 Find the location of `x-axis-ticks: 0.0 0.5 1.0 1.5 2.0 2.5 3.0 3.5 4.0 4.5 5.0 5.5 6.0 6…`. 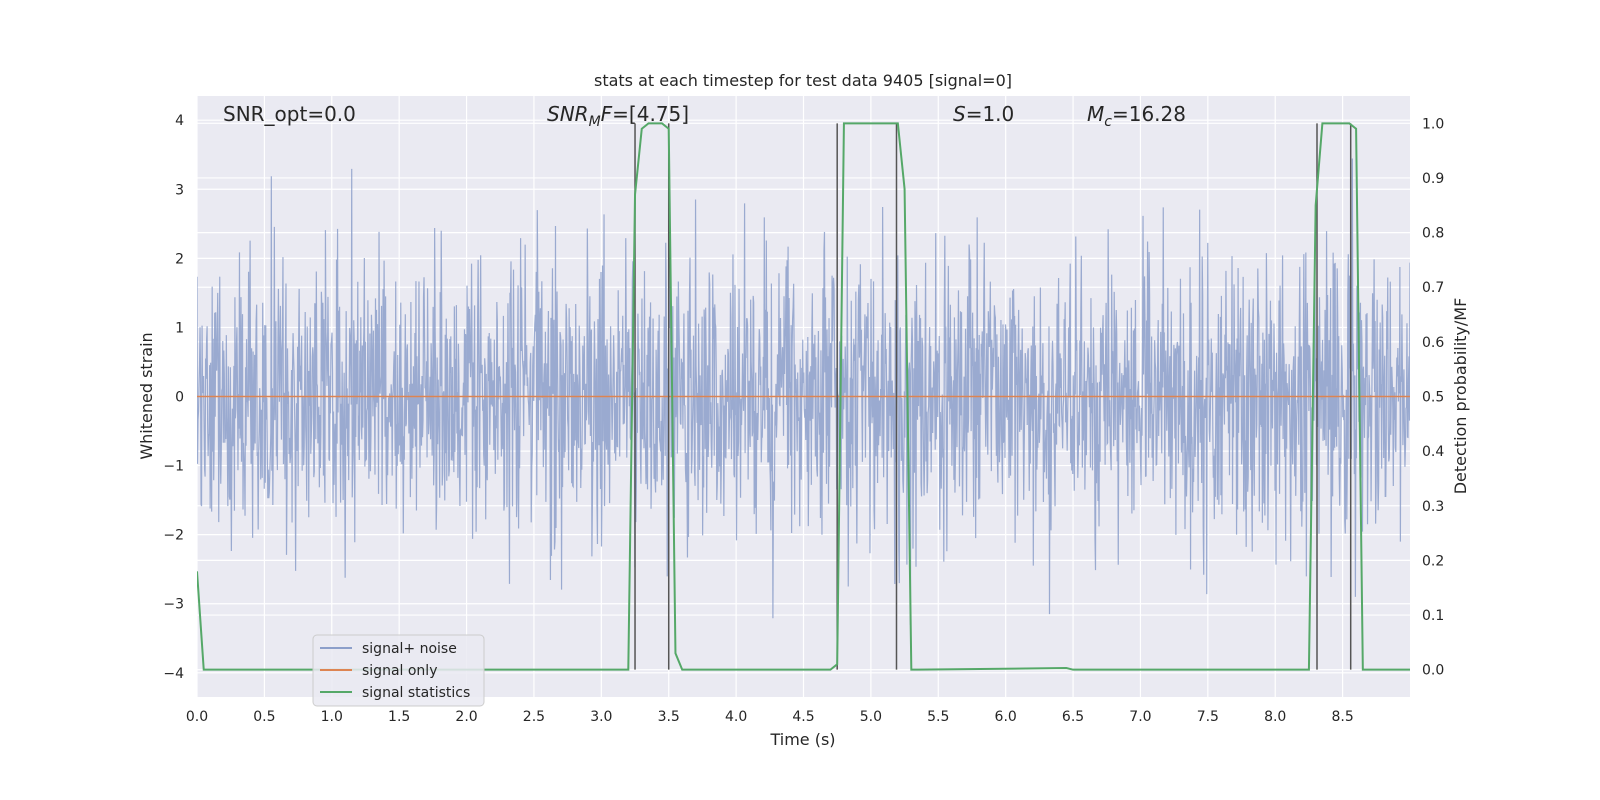

x-axis-ticks: 0.0 0.5 1.0 1.5 2.0 2.5 3.0 3.5 4.0 4.5 5.0 5.5 6.0 6… is located at coordinates (770, 717).